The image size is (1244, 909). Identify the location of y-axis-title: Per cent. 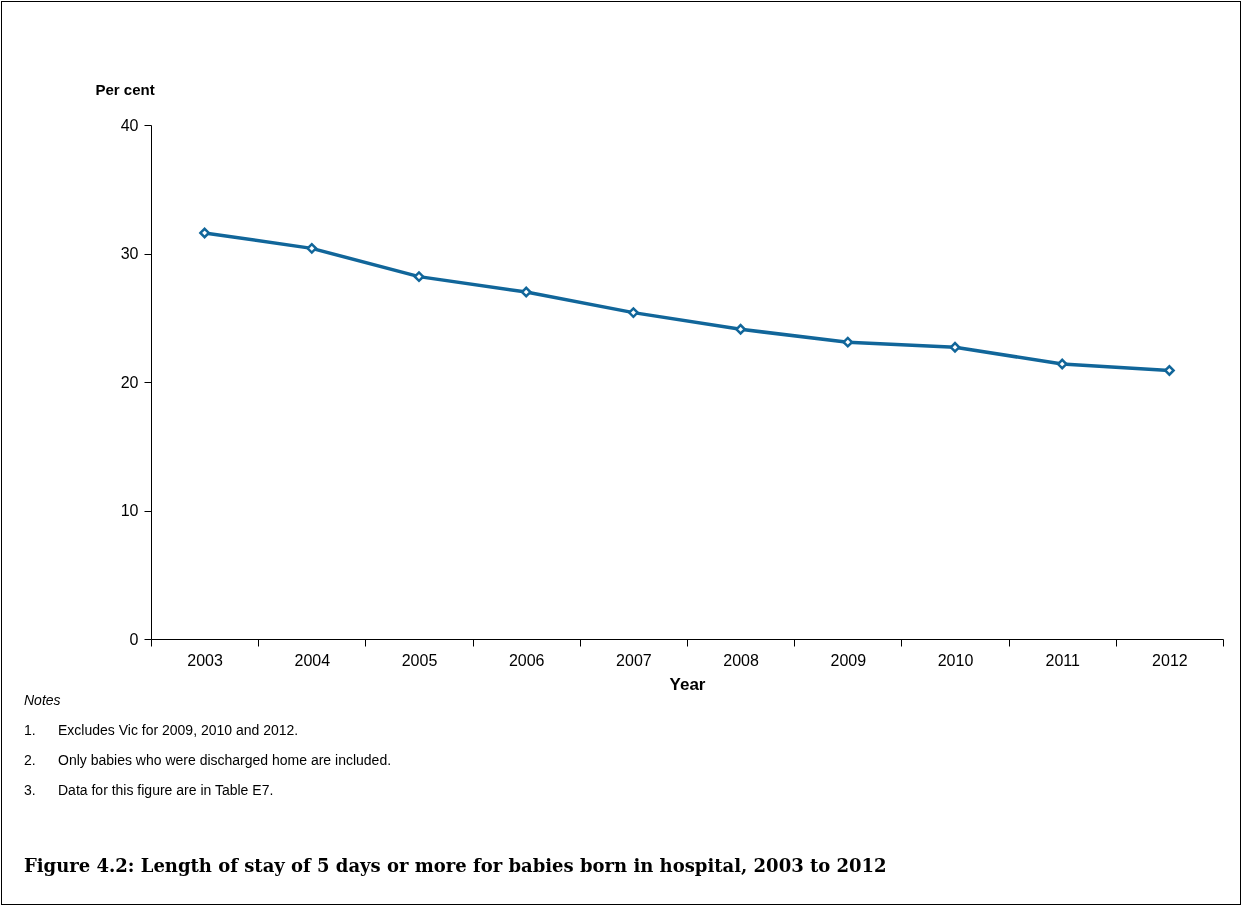
(125, 89).